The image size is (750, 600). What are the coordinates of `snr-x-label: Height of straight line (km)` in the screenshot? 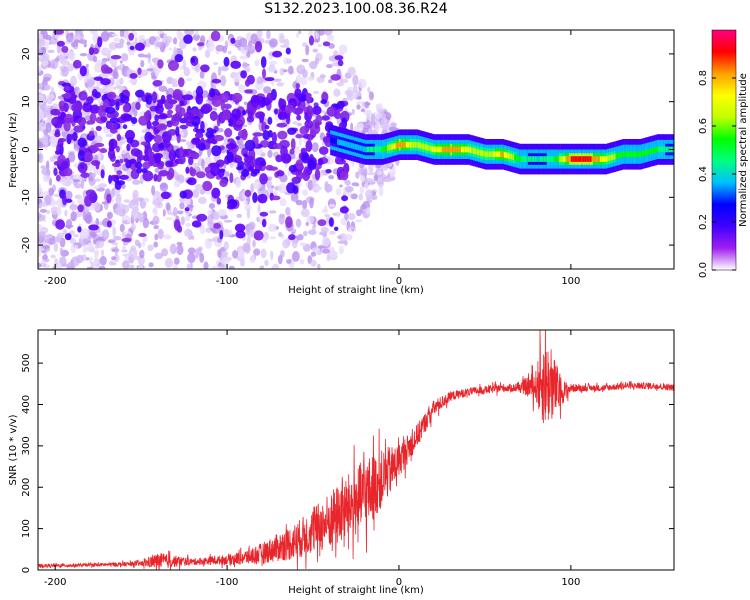 It's located at (356, 590).